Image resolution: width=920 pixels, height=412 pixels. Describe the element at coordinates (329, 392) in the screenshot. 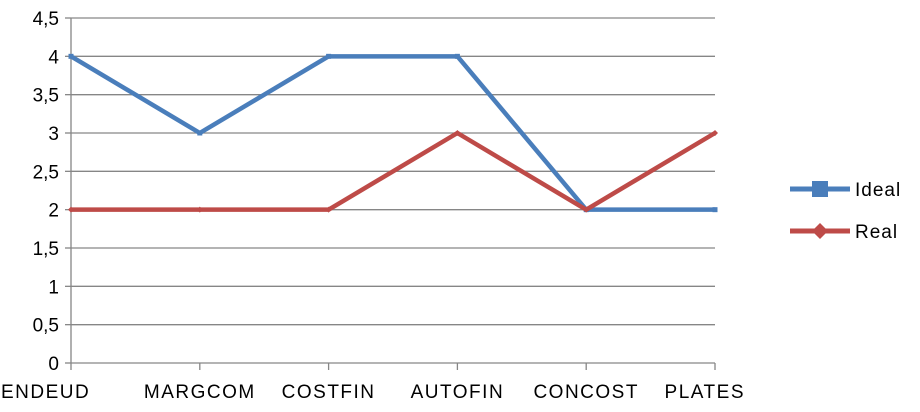

I see `x-tick-label: COSTFIN` at that location.